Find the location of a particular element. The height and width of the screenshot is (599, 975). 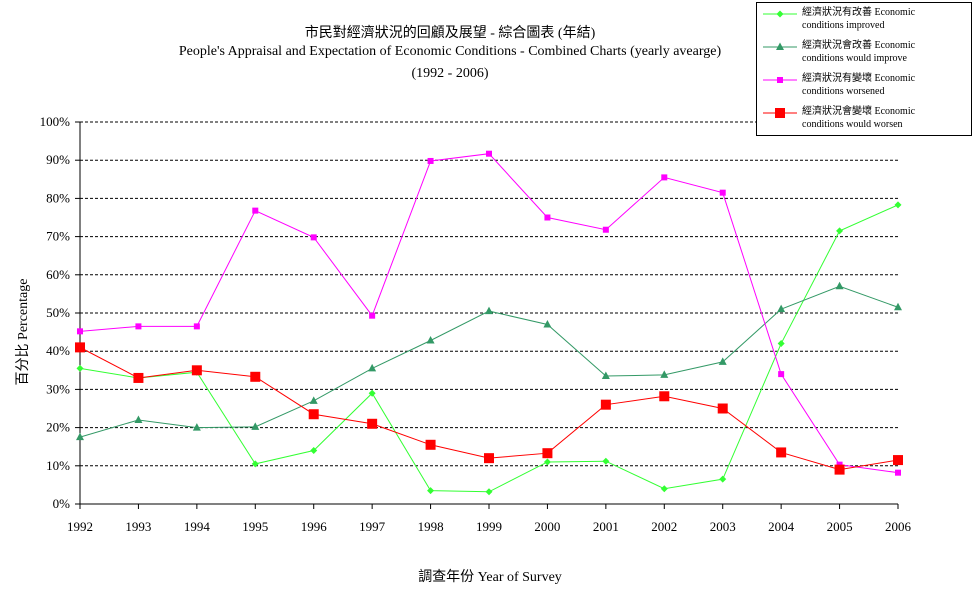

legend-label-improved-line2: conditions improved is located at coordinates (843, 25).